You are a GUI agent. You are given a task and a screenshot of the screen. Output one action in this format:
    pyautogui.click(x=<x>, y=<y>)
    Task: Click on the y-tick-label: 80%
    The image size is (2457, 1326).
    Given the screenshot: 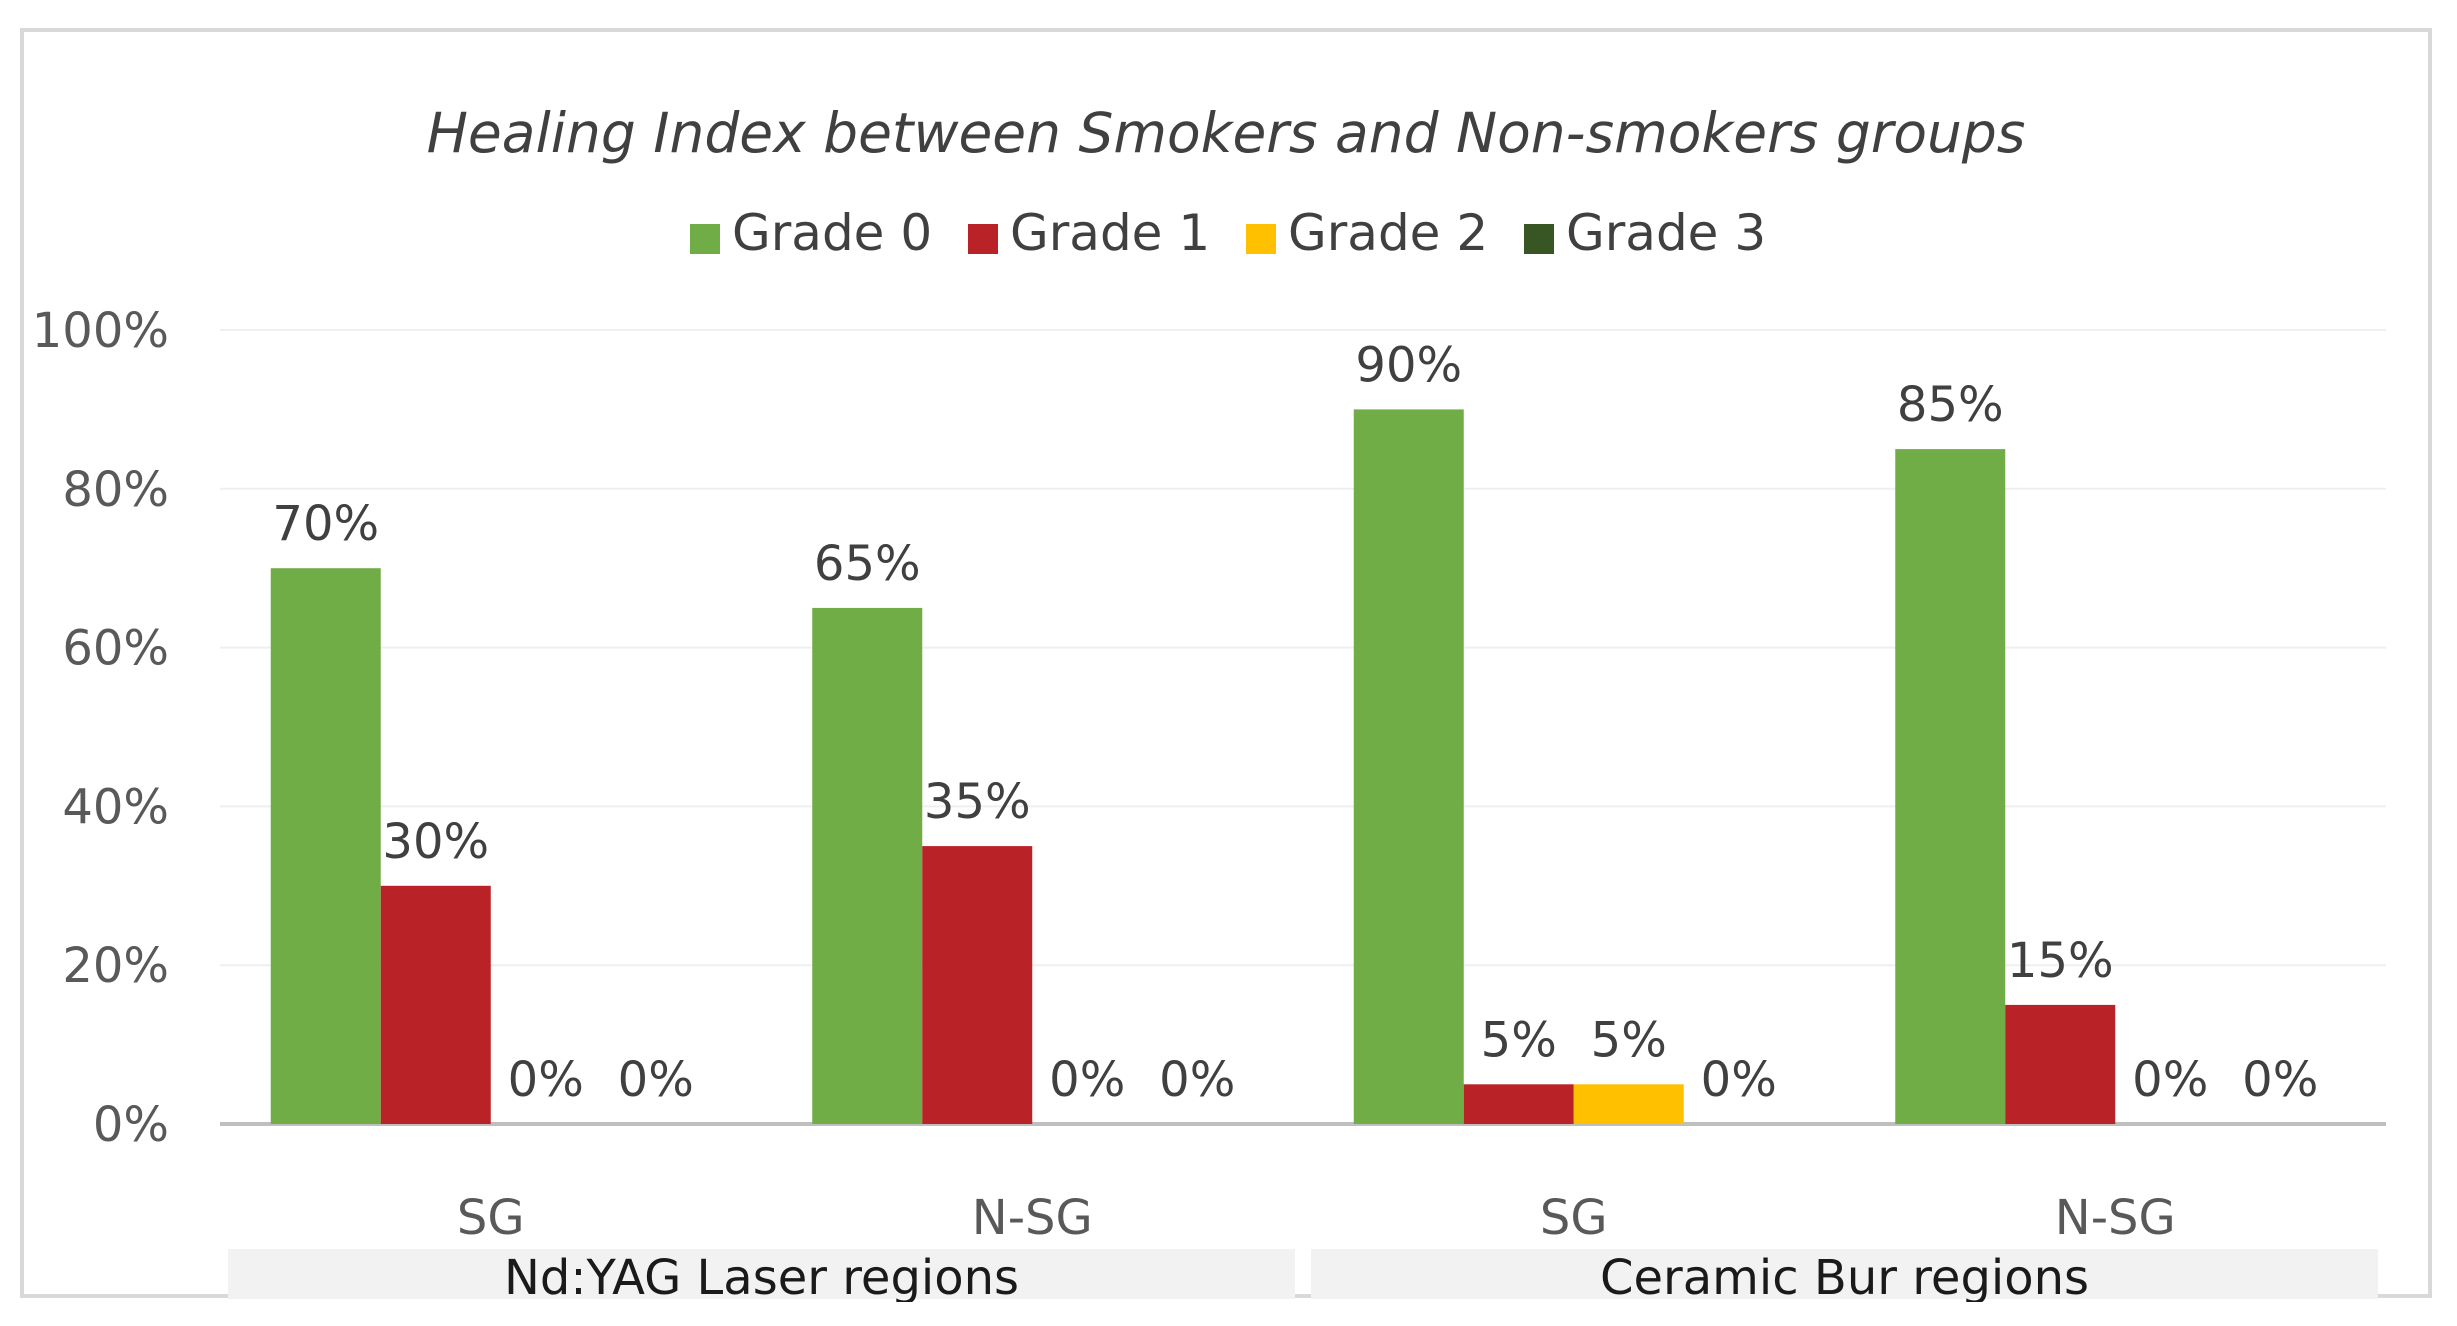 What is the action you would take?
    pyautogui.click(x=115, y=490)
    